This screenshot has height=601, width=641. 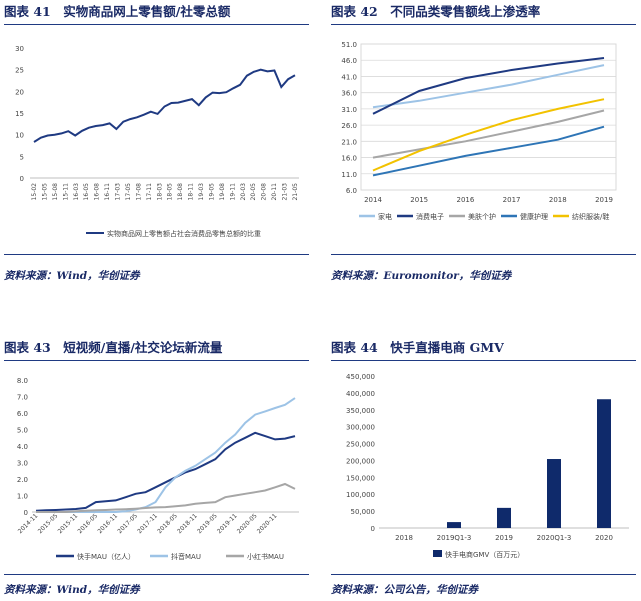 What do you see at coordinates (147, 523) in the screenshot?
I see `x-tick-label: 2017-11` at bounding box center [147, 523].